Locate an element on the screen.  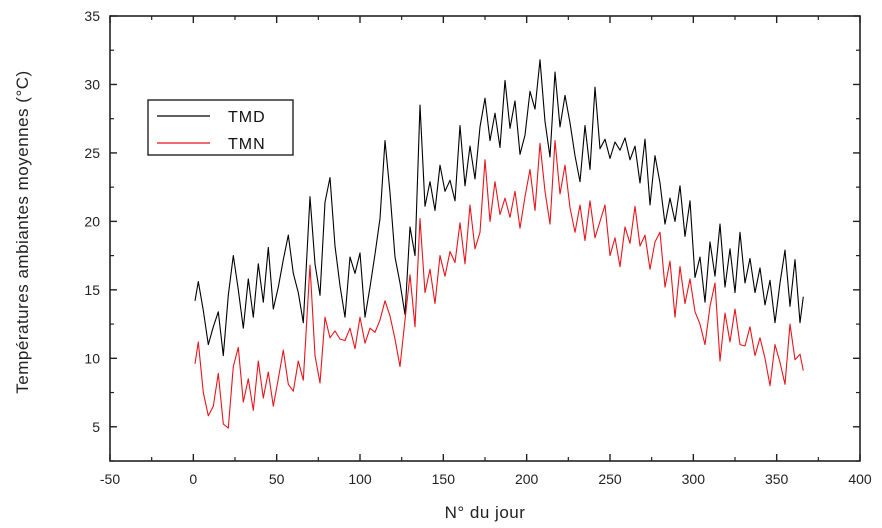
x-tick-label: 150 is located at coordinates (444, 479).